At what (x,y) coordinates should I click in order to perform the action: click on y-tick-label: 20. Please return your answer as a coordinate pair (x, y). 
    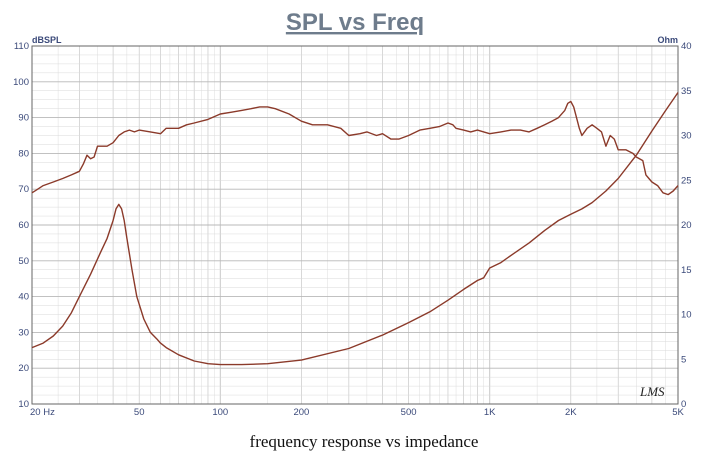
    Looking at the image, I should click on (23, 368).